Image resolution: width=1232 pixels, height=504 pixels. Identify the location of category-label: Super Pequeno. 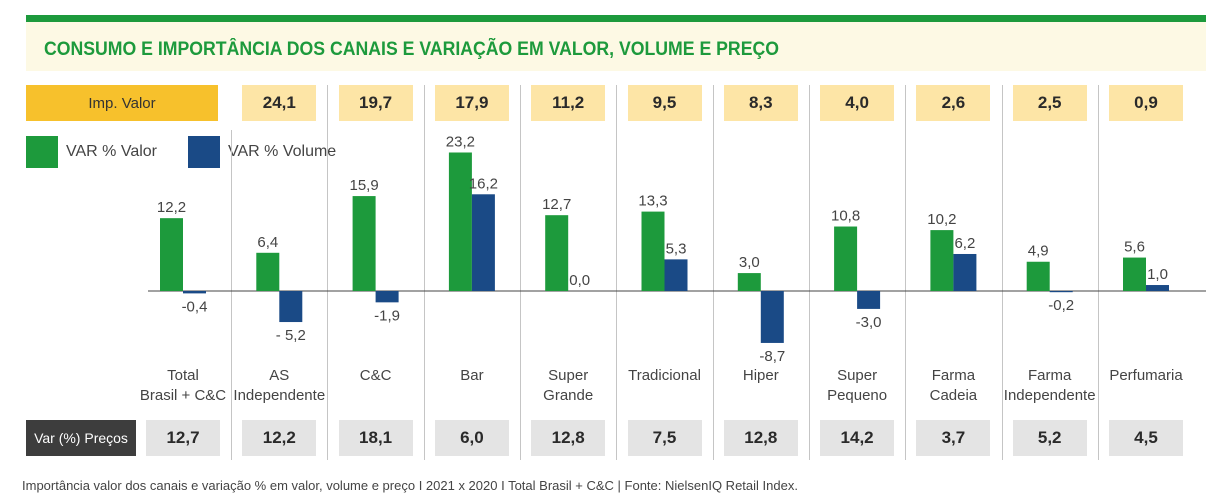
(857, 386).